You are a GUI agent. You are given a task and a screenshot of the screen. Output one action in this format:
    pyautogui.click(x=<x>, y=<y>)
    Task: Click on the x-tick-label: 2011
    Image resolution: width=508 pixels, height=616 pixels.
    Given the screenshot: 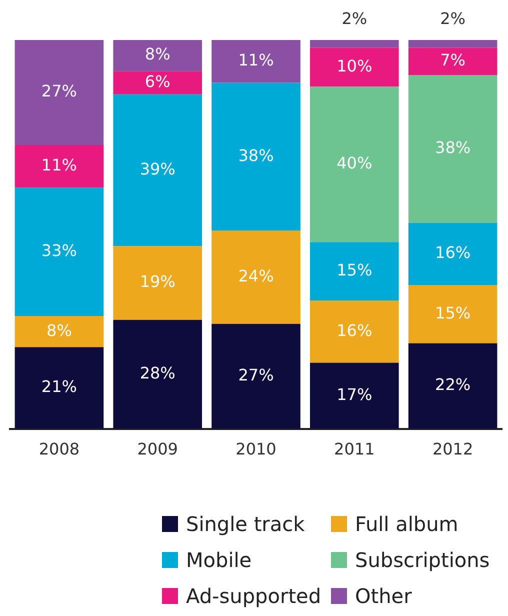 What is the action you would take?
    pyautogui.click(x=354, y=449)
    